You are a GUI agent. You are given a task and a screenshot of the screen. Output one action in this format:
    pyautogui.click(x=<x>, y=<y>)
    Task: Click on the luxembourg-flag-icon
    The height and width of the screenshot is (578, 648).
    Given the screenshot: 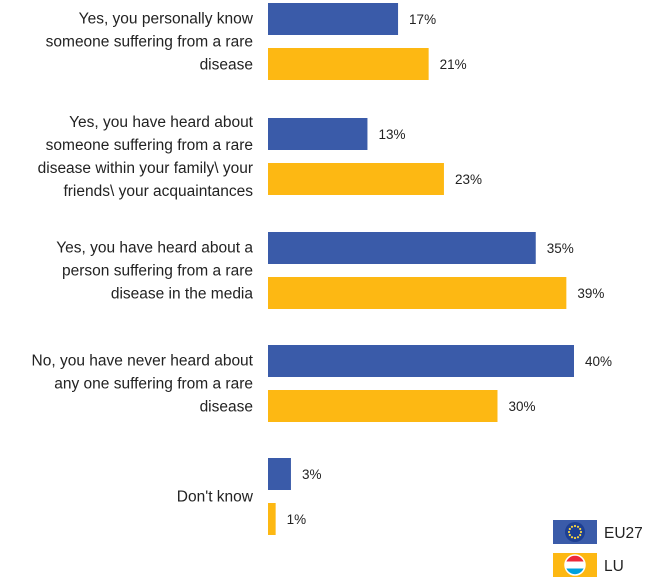 What is the action you would take?
    pyautogui.click(x=575, y=565)
    